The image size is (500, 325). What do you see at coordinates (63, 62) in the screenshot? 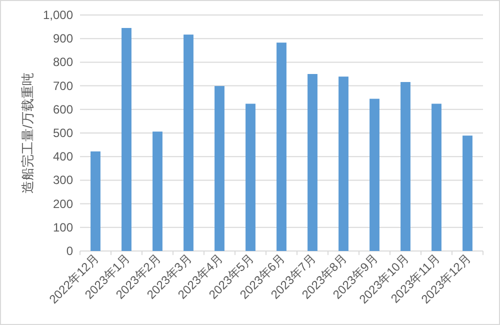
I see `y-tick-label: 800` at bounding box center [63, 62].